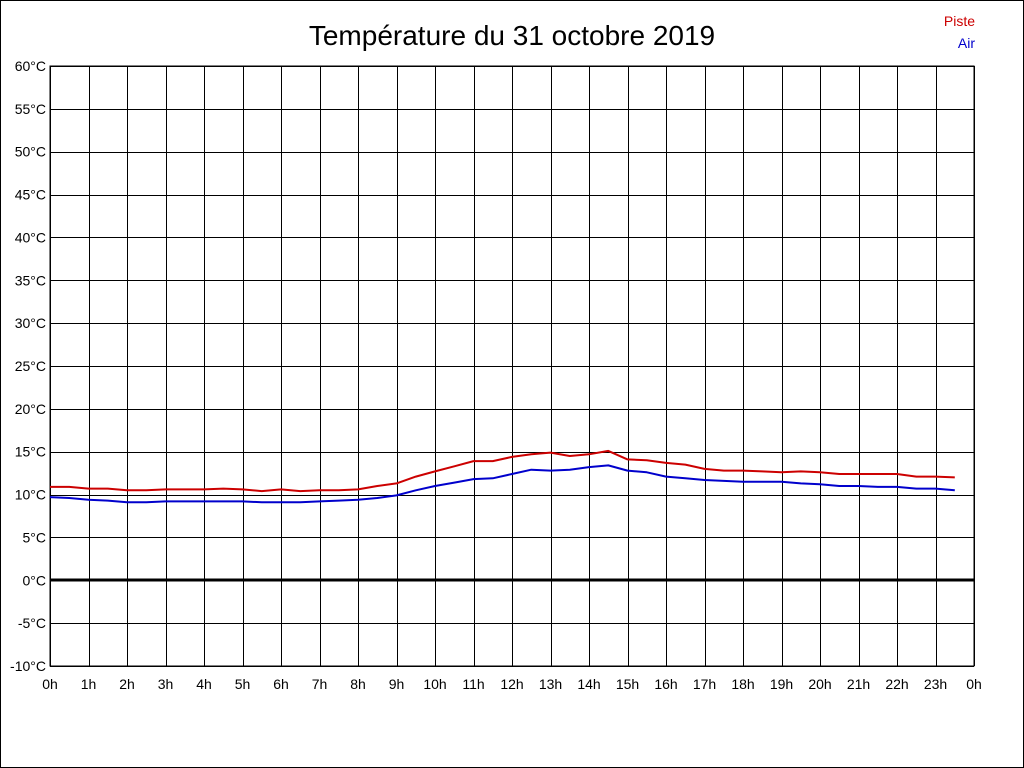  Describe the element at coordinates (30, 109) in the screenshot. I see `y-tick-label: 55°C` at that location.